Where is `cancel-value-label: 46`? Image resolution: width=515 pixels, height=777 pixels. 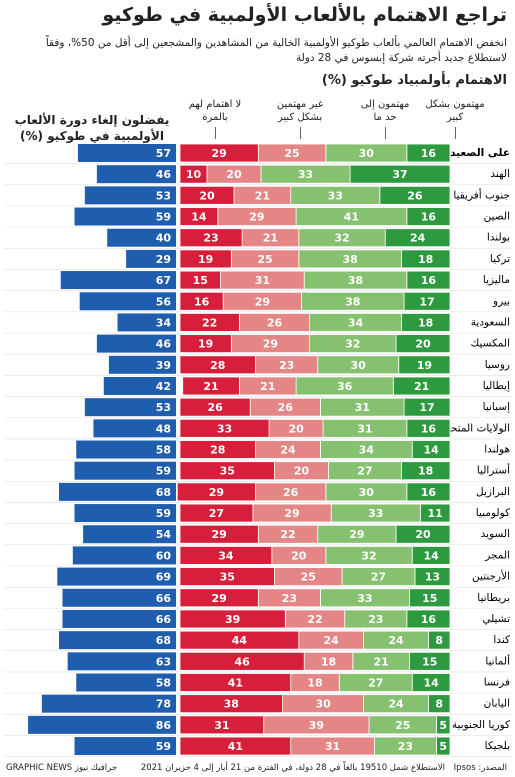
cancel-value-label: 46 is located at coordinates (164, 174).